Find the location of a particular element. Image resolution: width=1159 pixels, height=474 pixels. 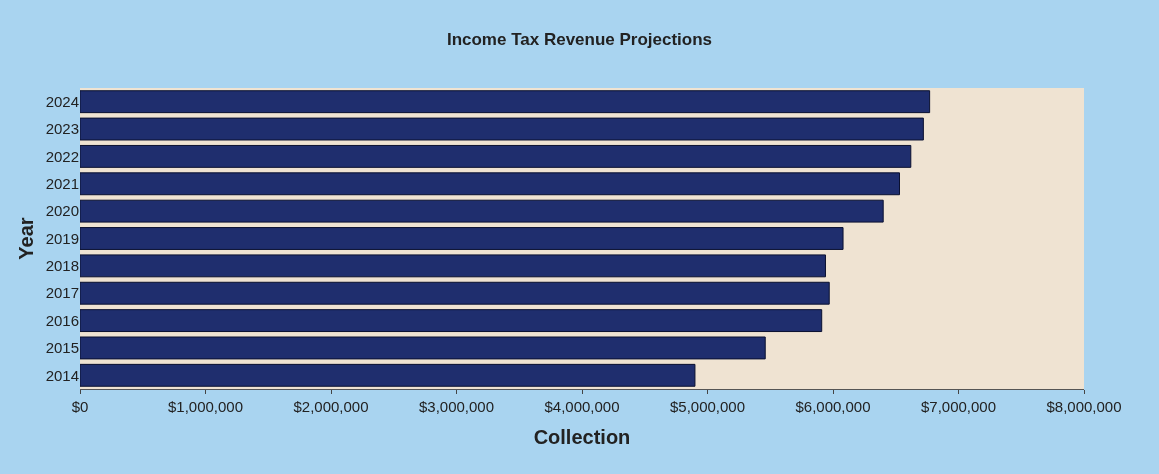

x-tick-label: $2,000,000 is located at coordinates (331, 406).